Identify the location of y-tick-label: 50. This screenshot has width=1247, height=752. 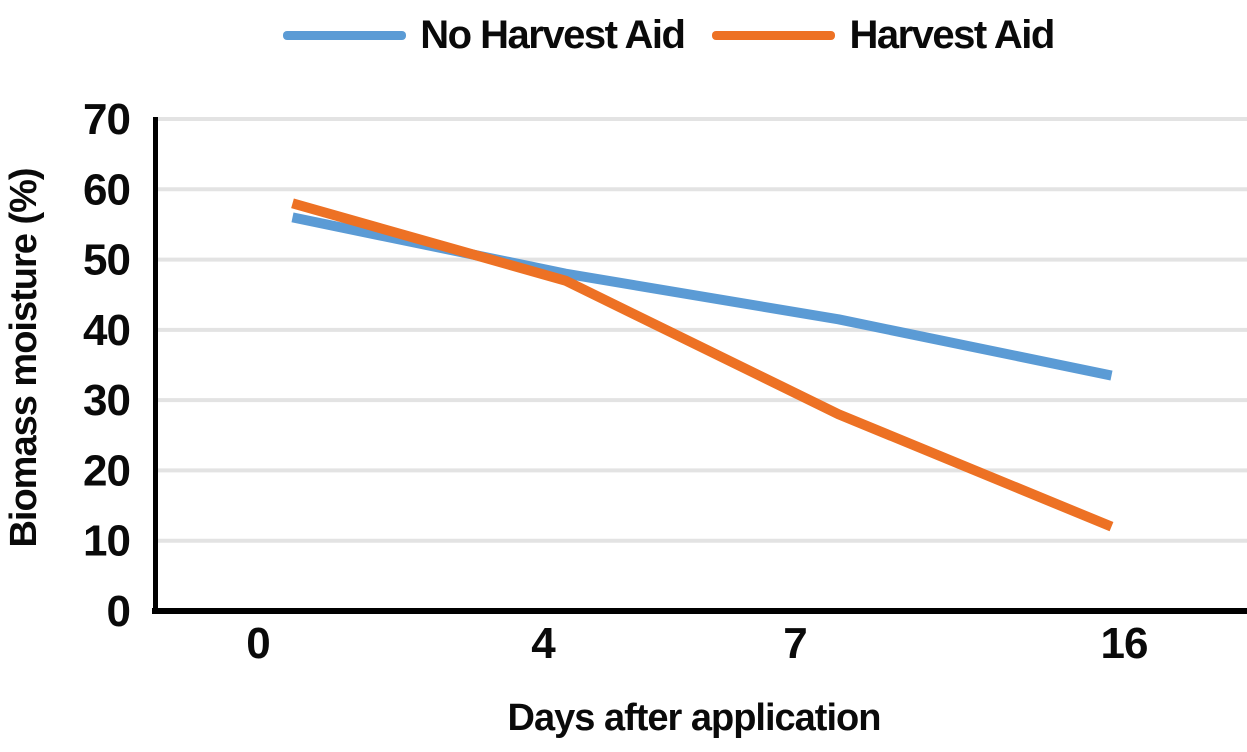
(106, 260).